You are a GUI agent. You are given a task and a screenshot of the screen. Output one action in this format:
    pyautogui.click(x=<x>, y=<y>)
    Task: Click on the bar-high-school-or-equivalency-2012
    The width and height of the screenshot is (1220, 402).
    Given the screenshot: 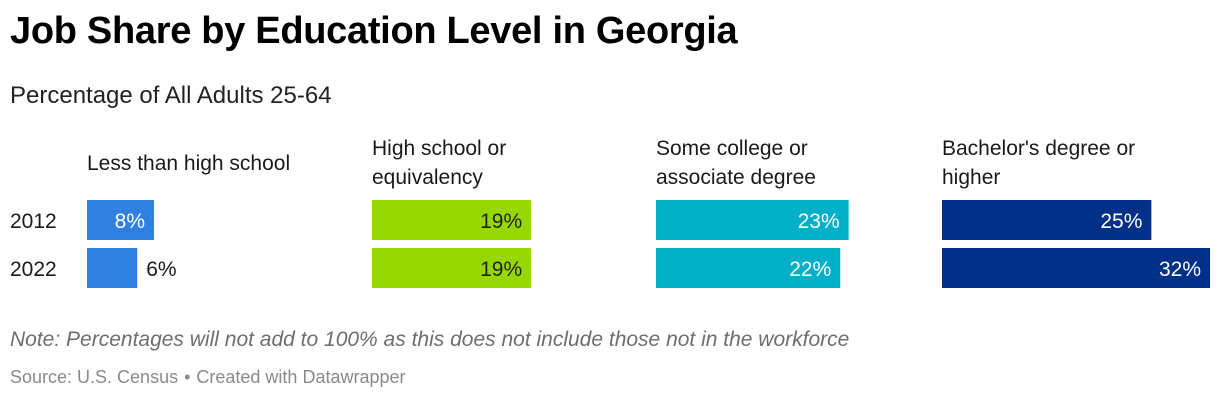 What is the action you would take?
    pyautogui.click(x=452, y=220)
    